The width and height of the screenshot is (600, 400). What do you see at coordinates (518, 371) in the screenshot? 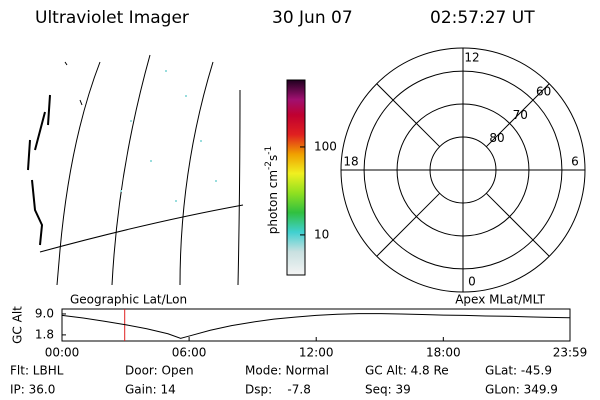
I see `footer-field: GLat: -45.9` at bounding box center [518, 371].